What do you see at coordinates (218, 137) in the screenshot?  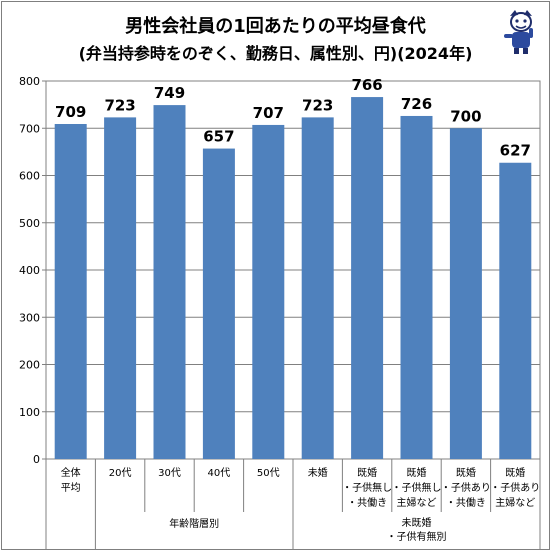 I see `bar-value-label: 657` at bounding box center [218, 137].